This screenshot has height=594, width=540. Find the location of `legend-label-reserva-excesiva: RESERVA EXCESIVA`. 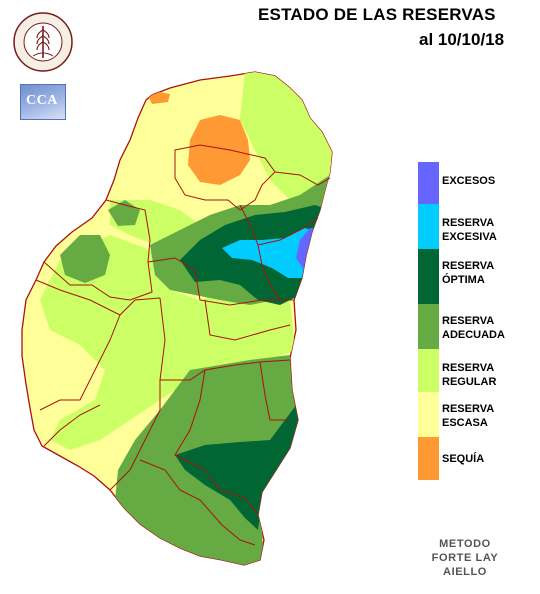

legend-label-reserva-excesiva: RESERVA EXCESIVA is located at coordinates (469, 230).